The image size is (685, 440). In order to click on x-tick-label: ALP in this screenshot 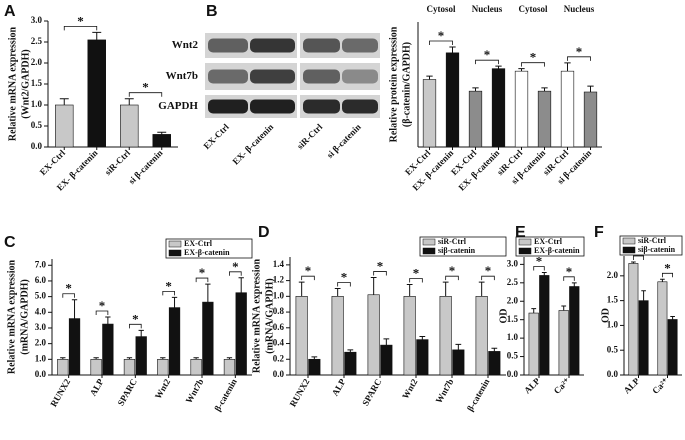, I will do `click(532, 385)`.